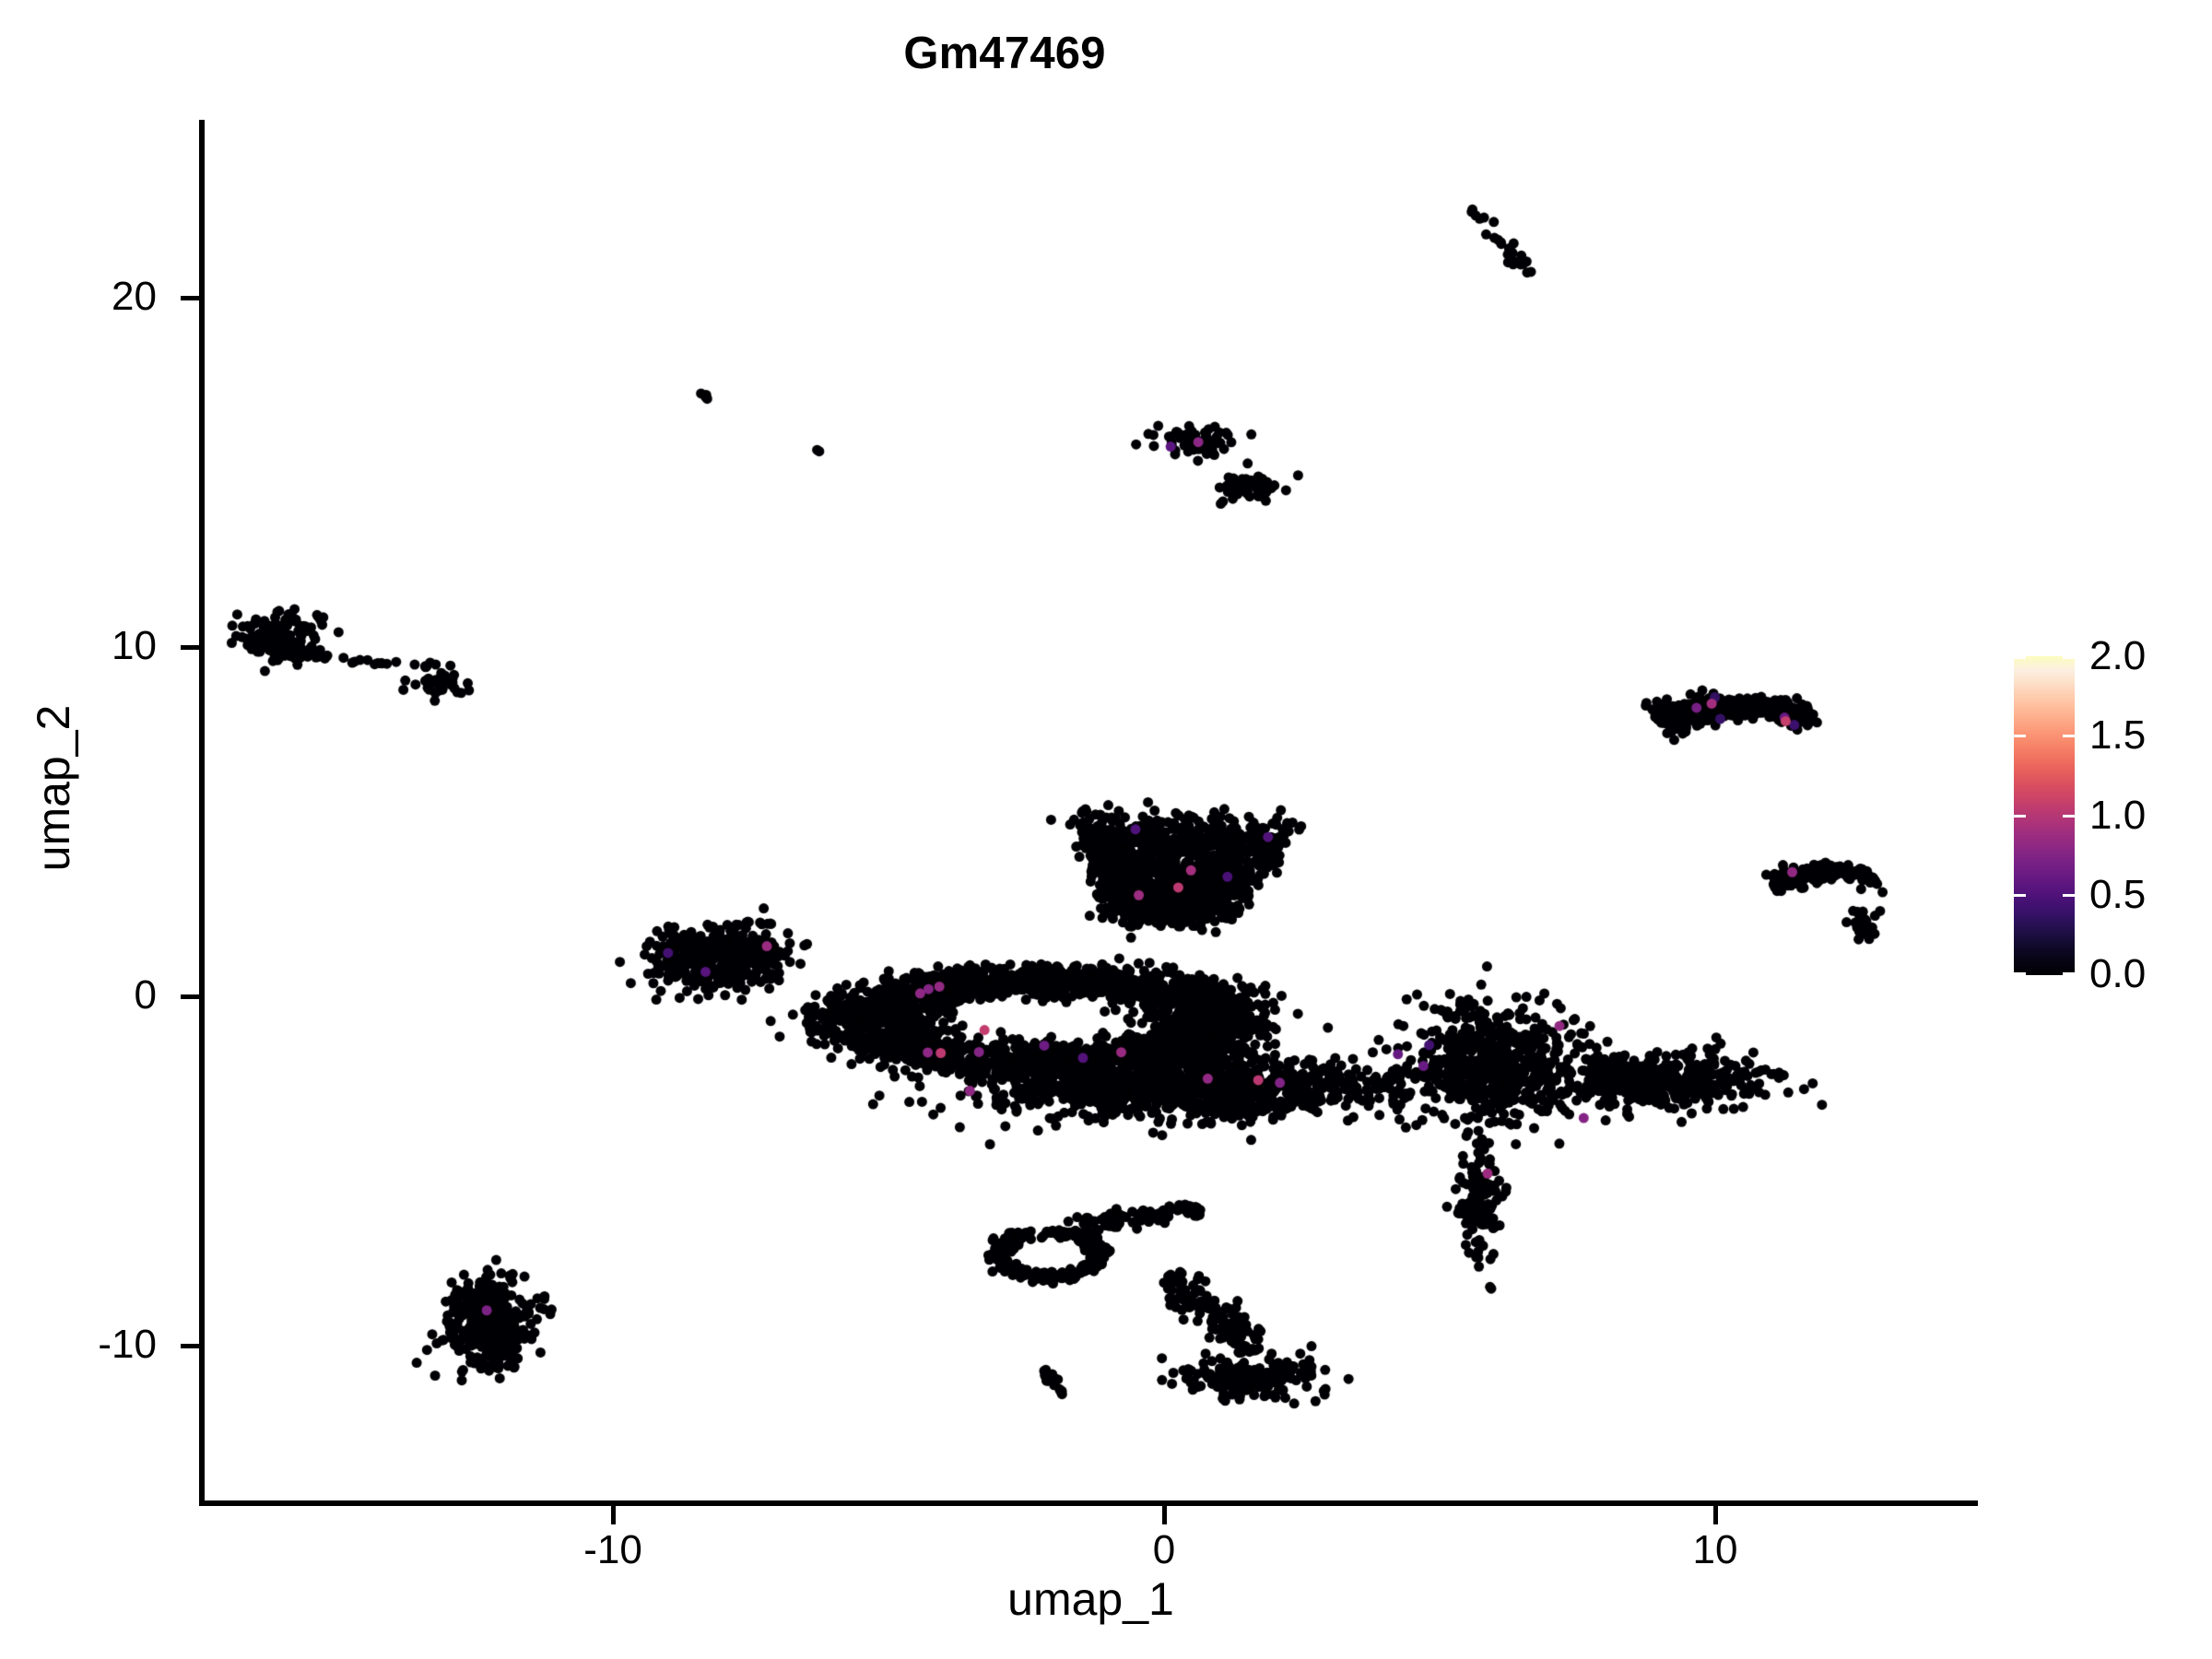 This screenshot has width=2212, height=1659. Describe the element at coordinates (1164, 1549) in the screenshot. I see `x-tick-label: 0` at that location.